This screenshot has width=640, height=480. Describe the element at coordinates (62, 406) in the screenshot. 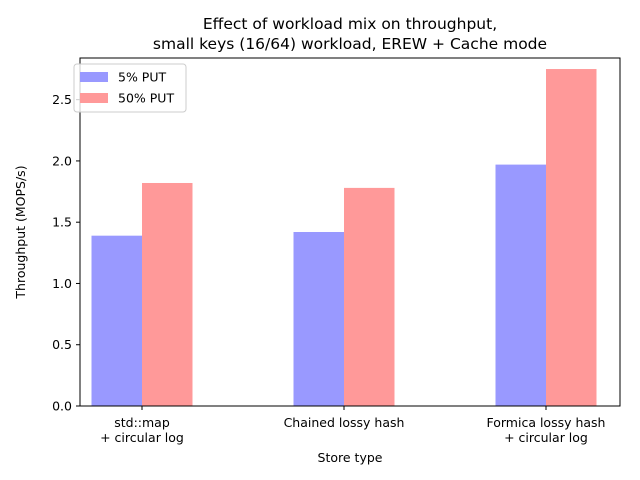

I see `y-tick-label: 0.0` at that location.